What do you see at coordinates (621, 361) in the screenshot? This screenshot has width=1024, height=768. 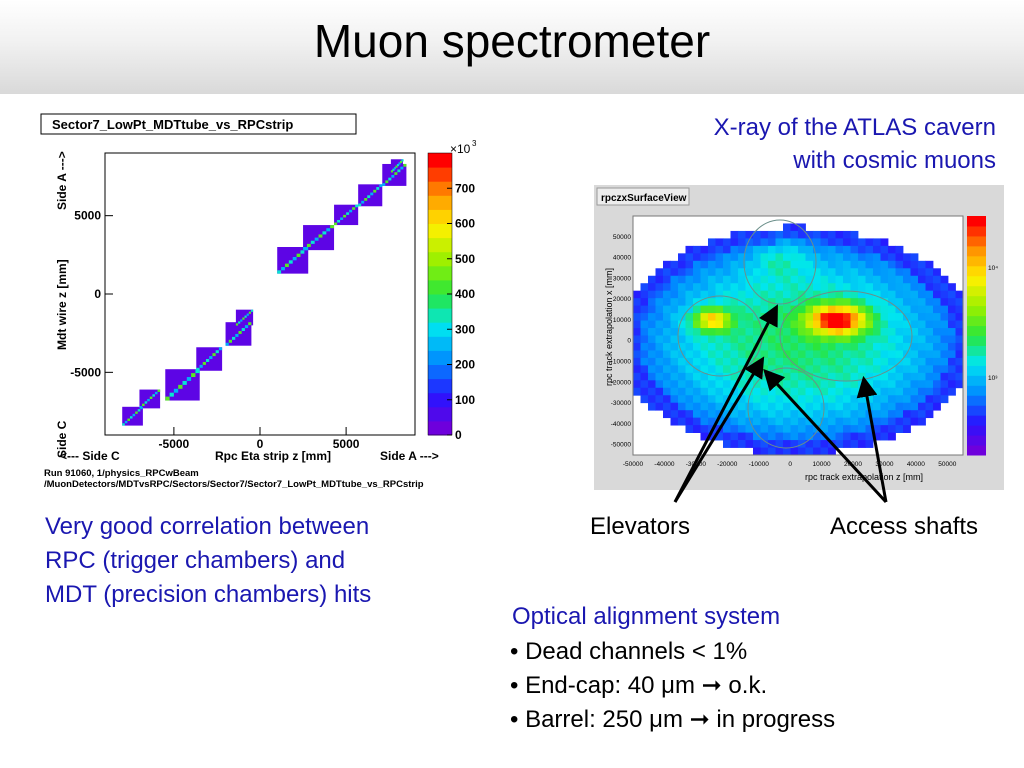 I see `y-tick-label: -10000` at bounding box center [621, 361].